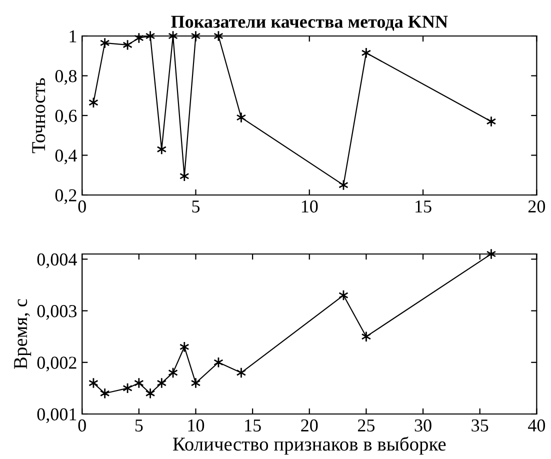 The height and width of the screenshot is (459, 551). What do you see at coordinates (66, 77) in the screenshot?
I see `y-tick-label: 0,8` at bounding box center [66, 77].